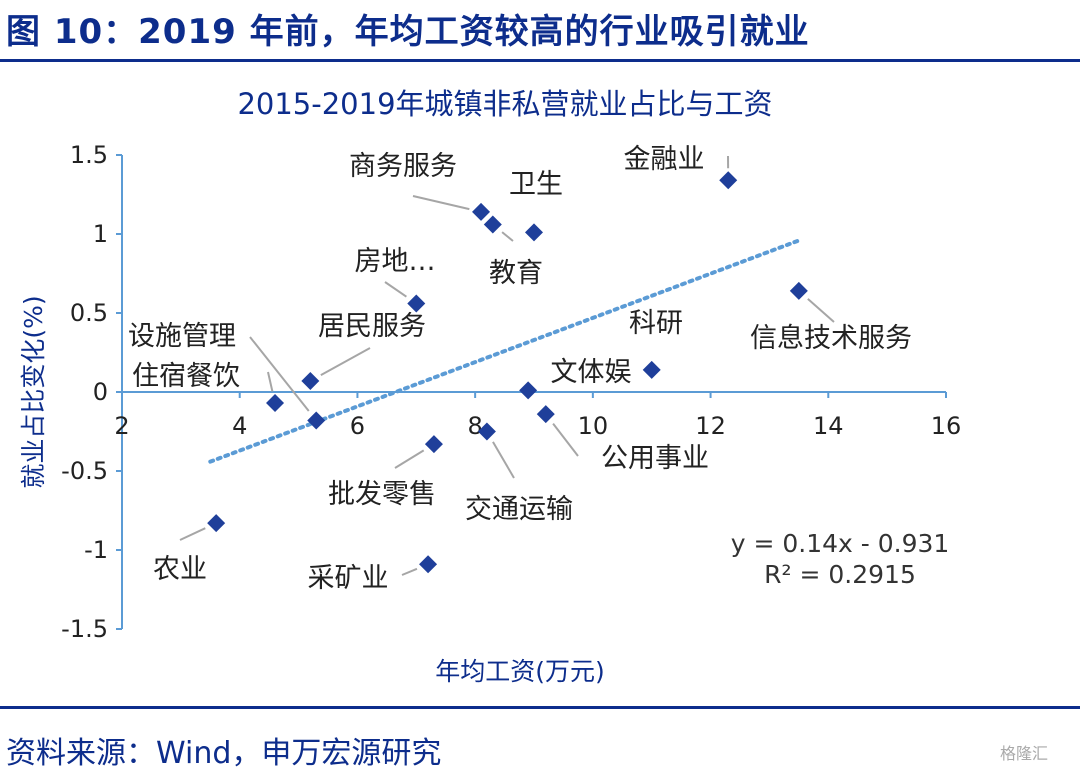 The width and height of the screenshot is (1080, 772). I want to click on point-label: 批发零售, so click(382, 494).